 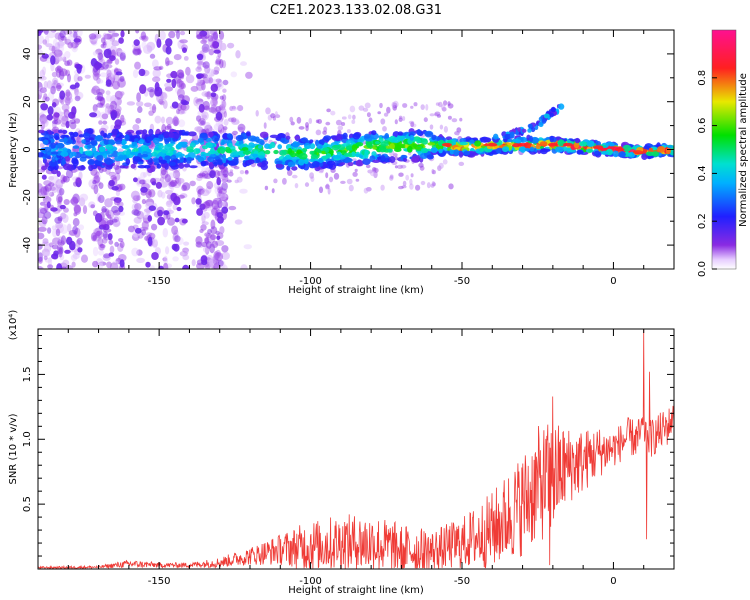 What do you see at coordinates (27, 197) in the screenshot?
I see `spectrogram-y-tick-label: -20` at bounding box center [27, 197].